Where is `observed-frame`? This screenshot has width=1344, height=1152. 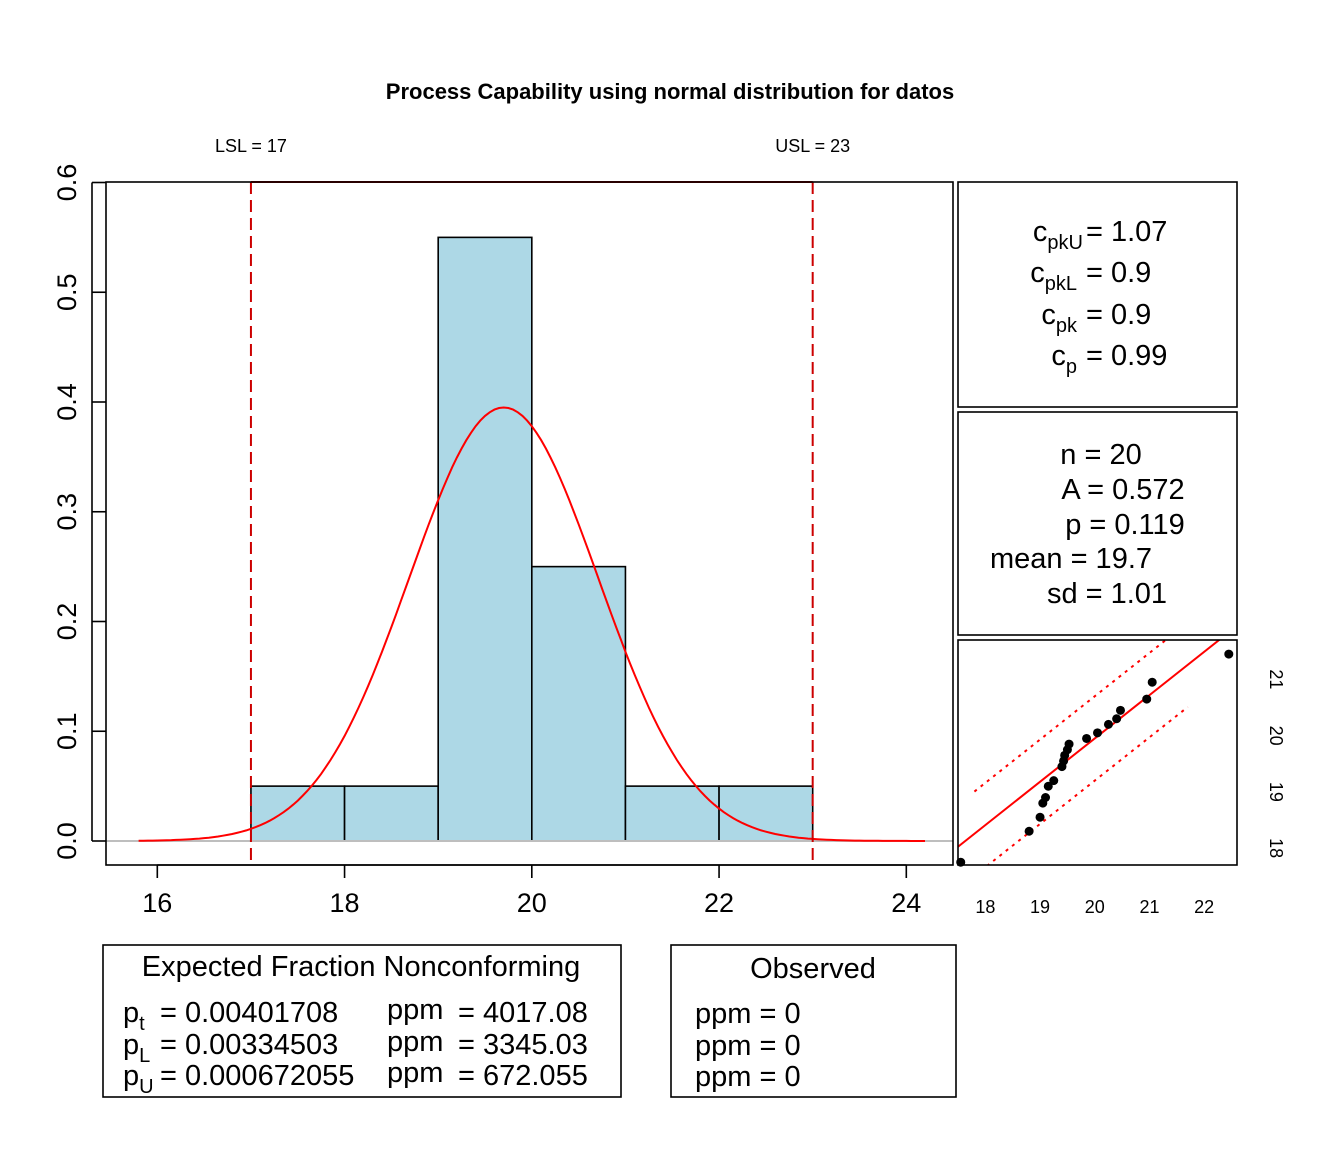 observed-frame is located at coordinates (813, 1021).